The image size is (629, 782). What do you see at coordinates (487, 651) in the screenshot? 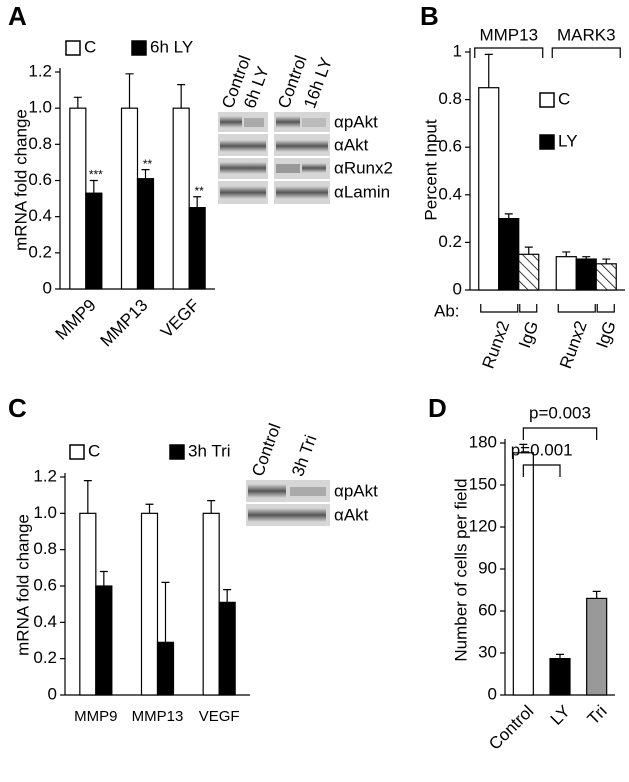
I see `y-tick-label: 30` at bounding box center [487, 651].